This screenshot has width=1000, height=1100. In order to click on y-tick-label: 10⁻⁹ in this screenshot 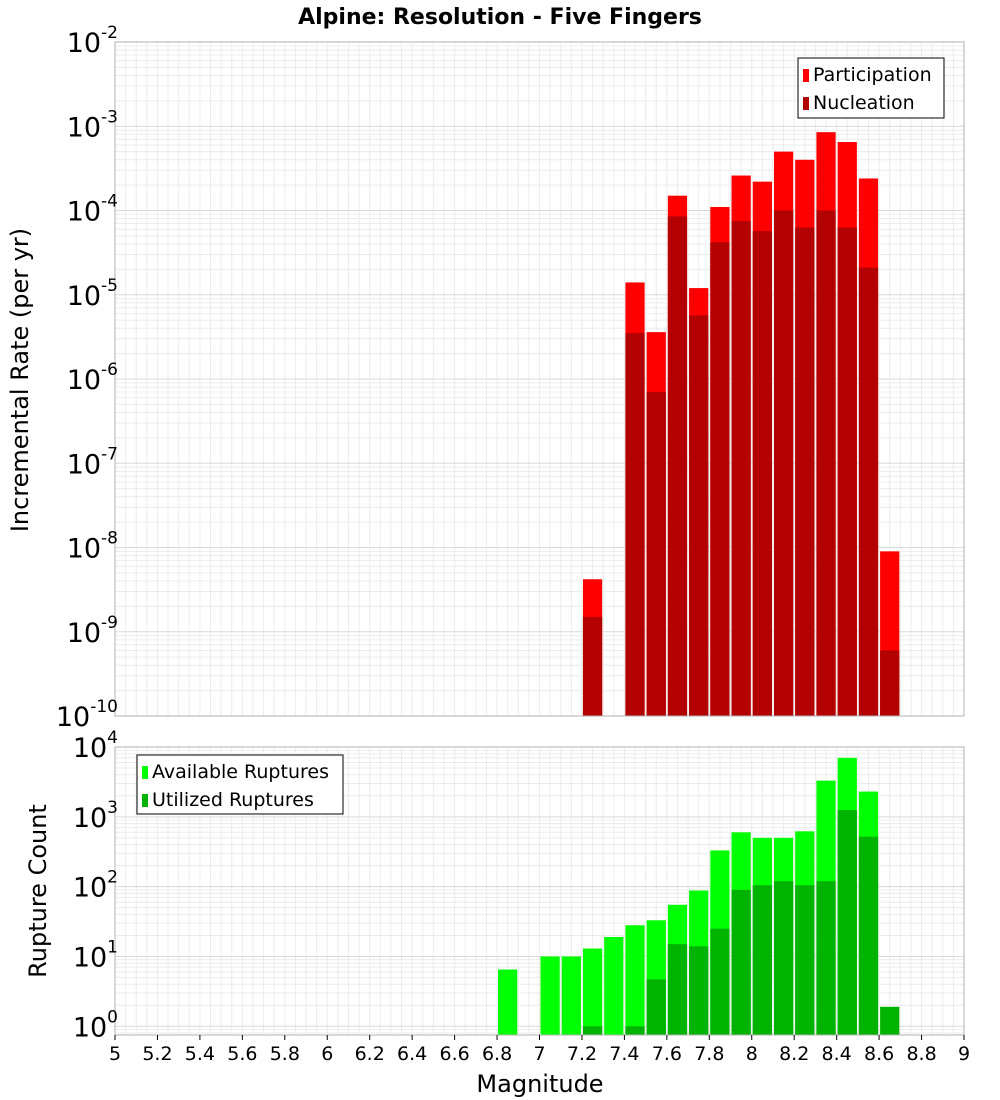, I will do `click(92, 631)`.